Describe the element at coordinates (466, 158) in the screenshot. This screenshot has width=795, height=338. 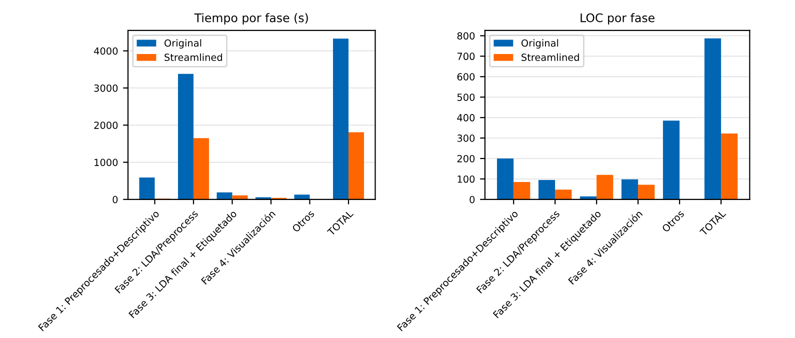
I see `y-tick-label: 200` at that location.